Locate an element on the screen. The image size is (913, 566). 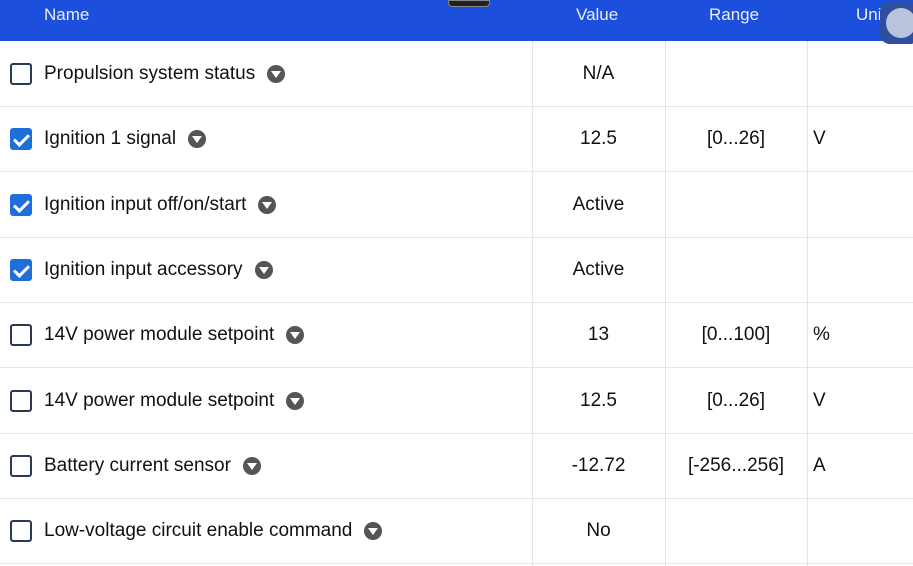
parameter-name: Ignition input off/on/start is located at coordinates (160, 204).